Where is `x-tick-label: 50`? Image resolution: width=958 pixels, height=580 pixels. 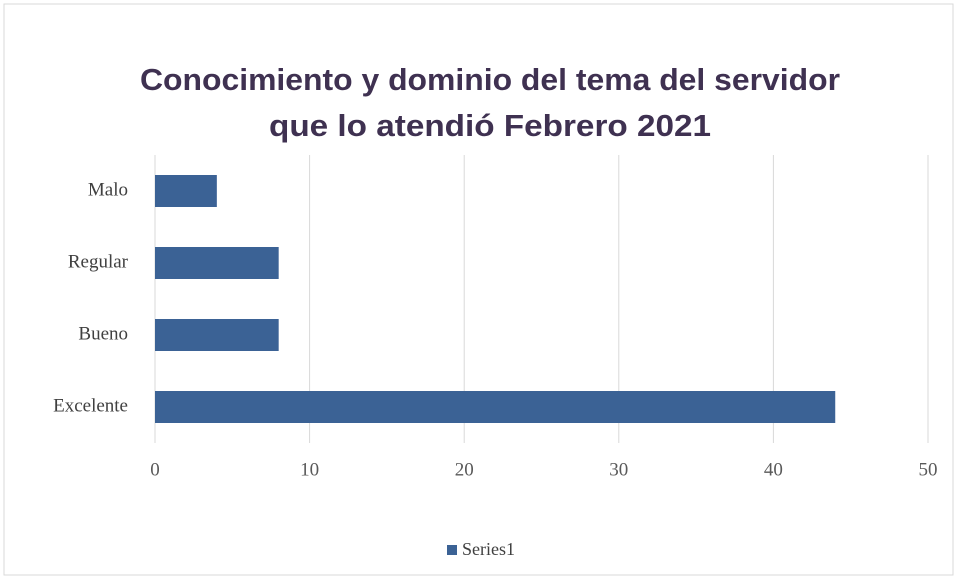
x-tick-label: 50 is located at coordinates (928, 469).